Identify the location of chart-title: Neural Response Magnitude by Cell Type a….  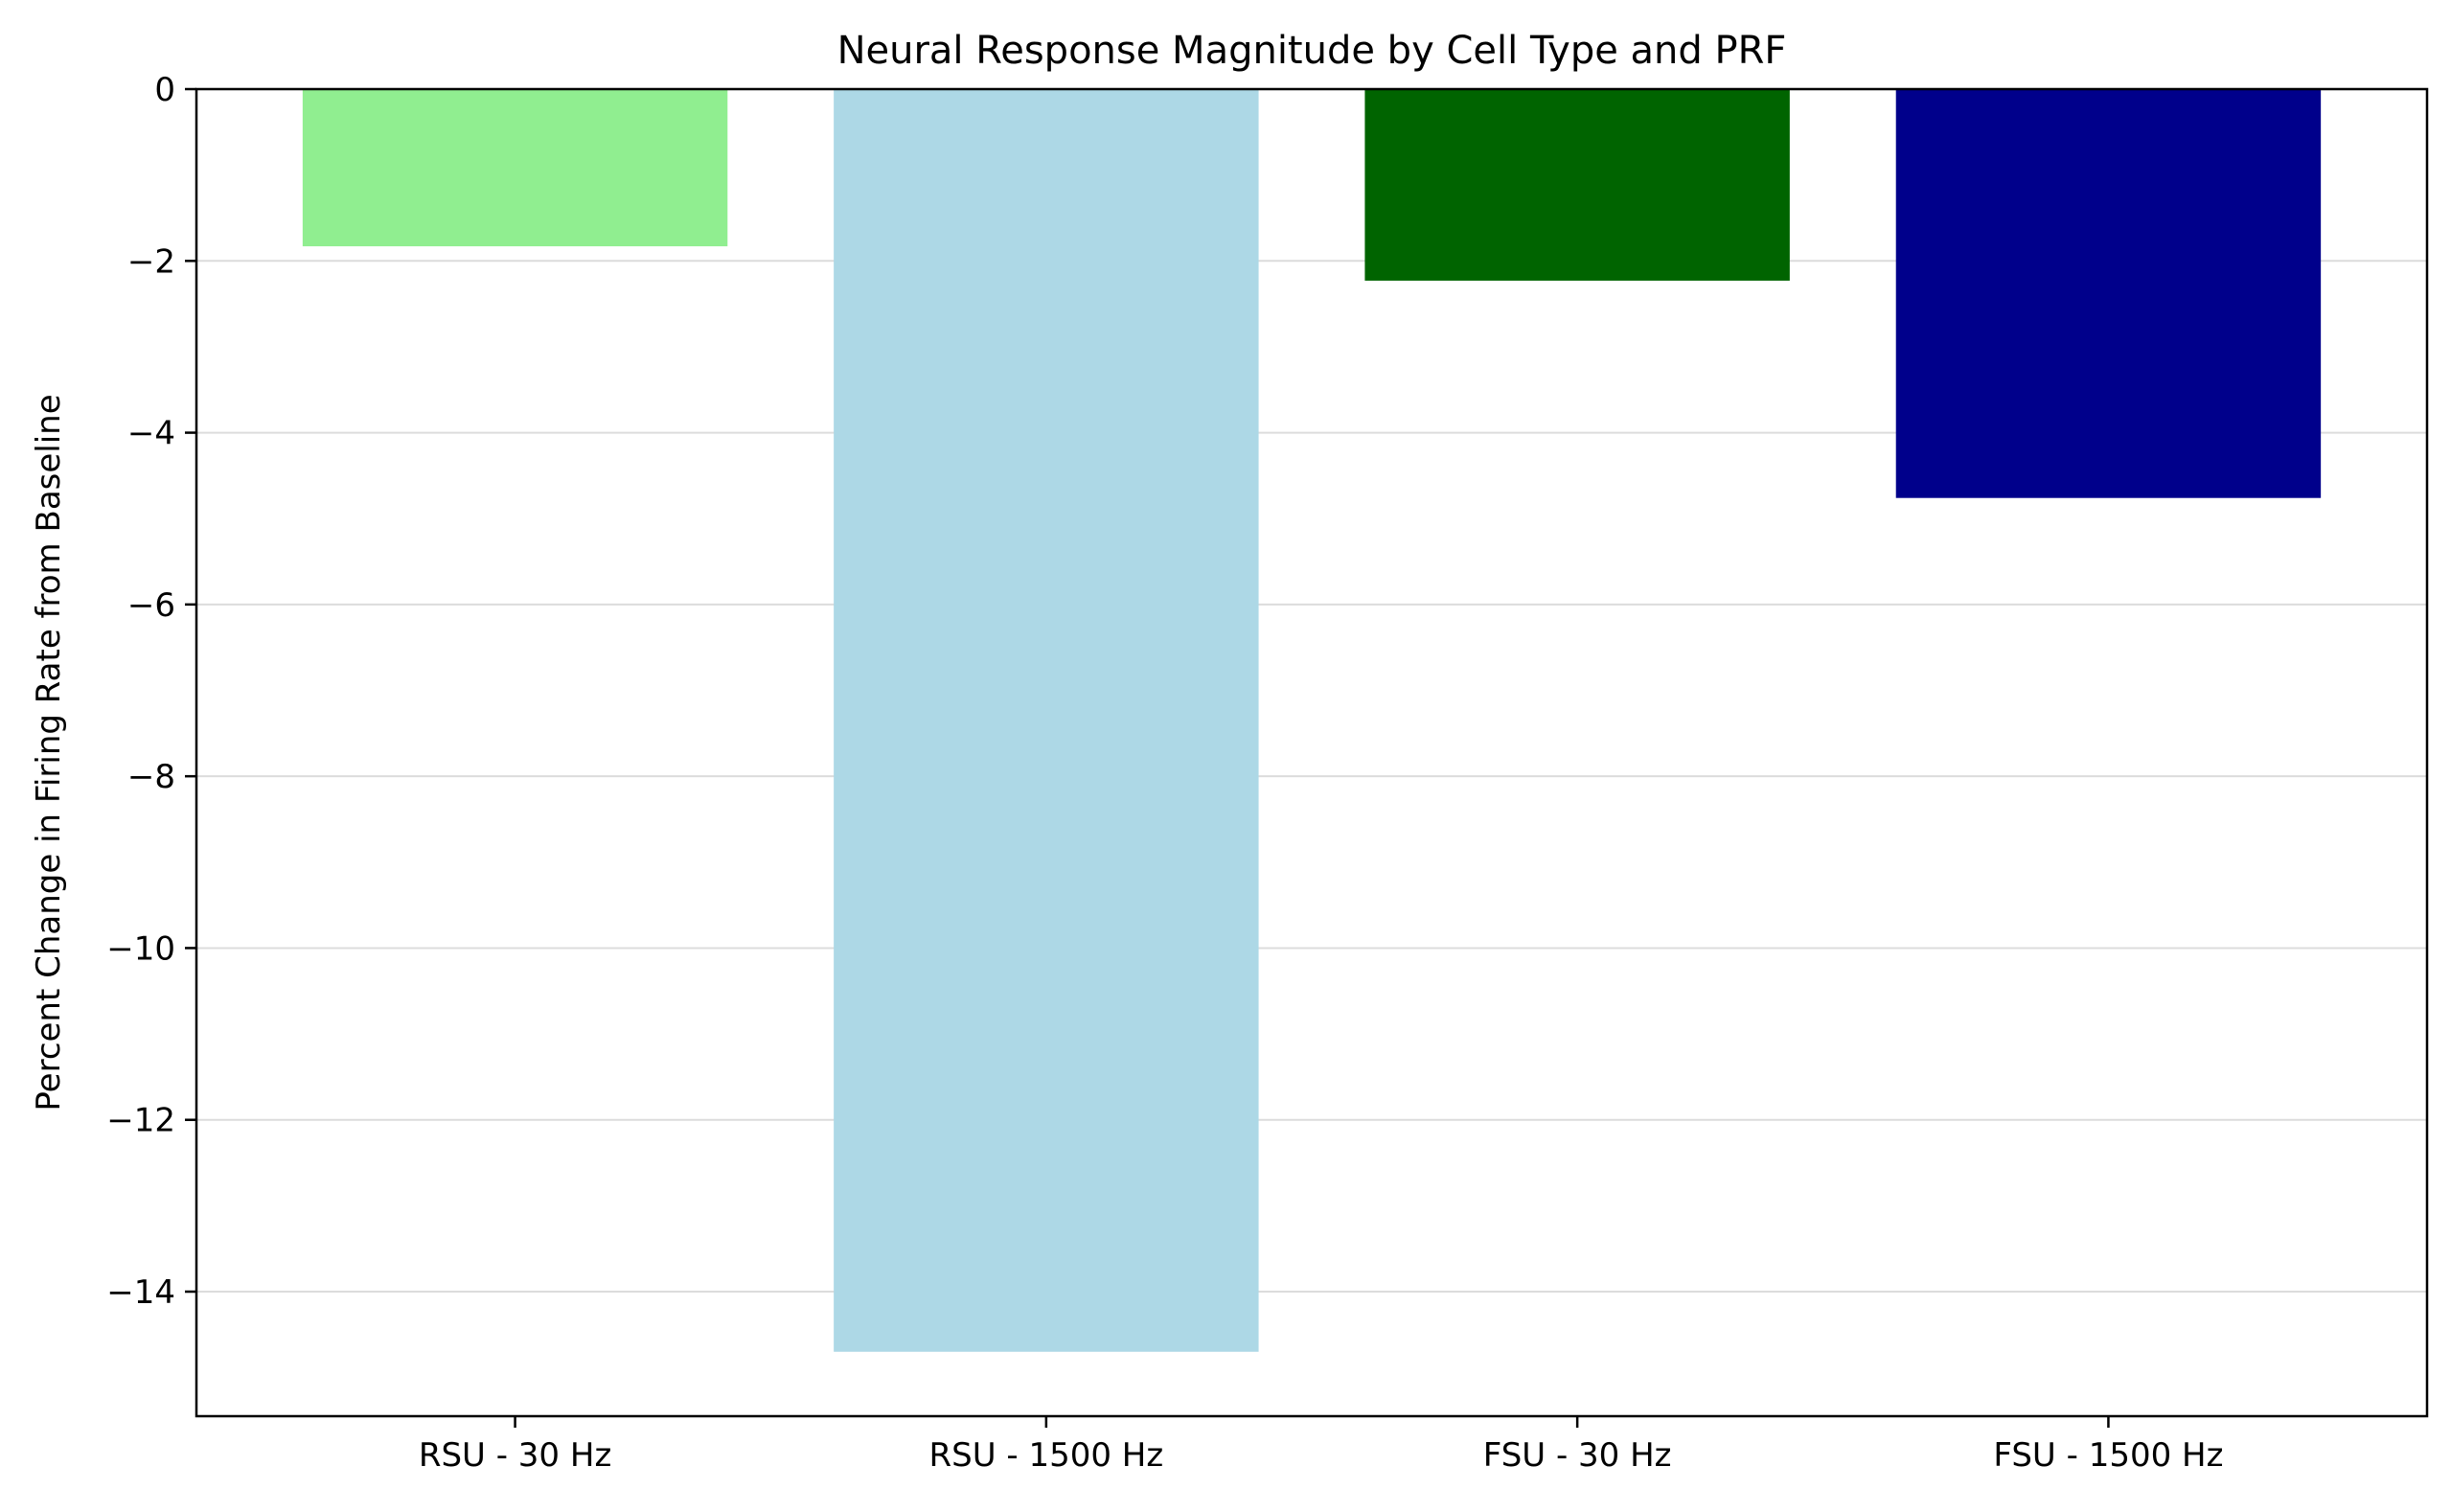
(1312, 51).